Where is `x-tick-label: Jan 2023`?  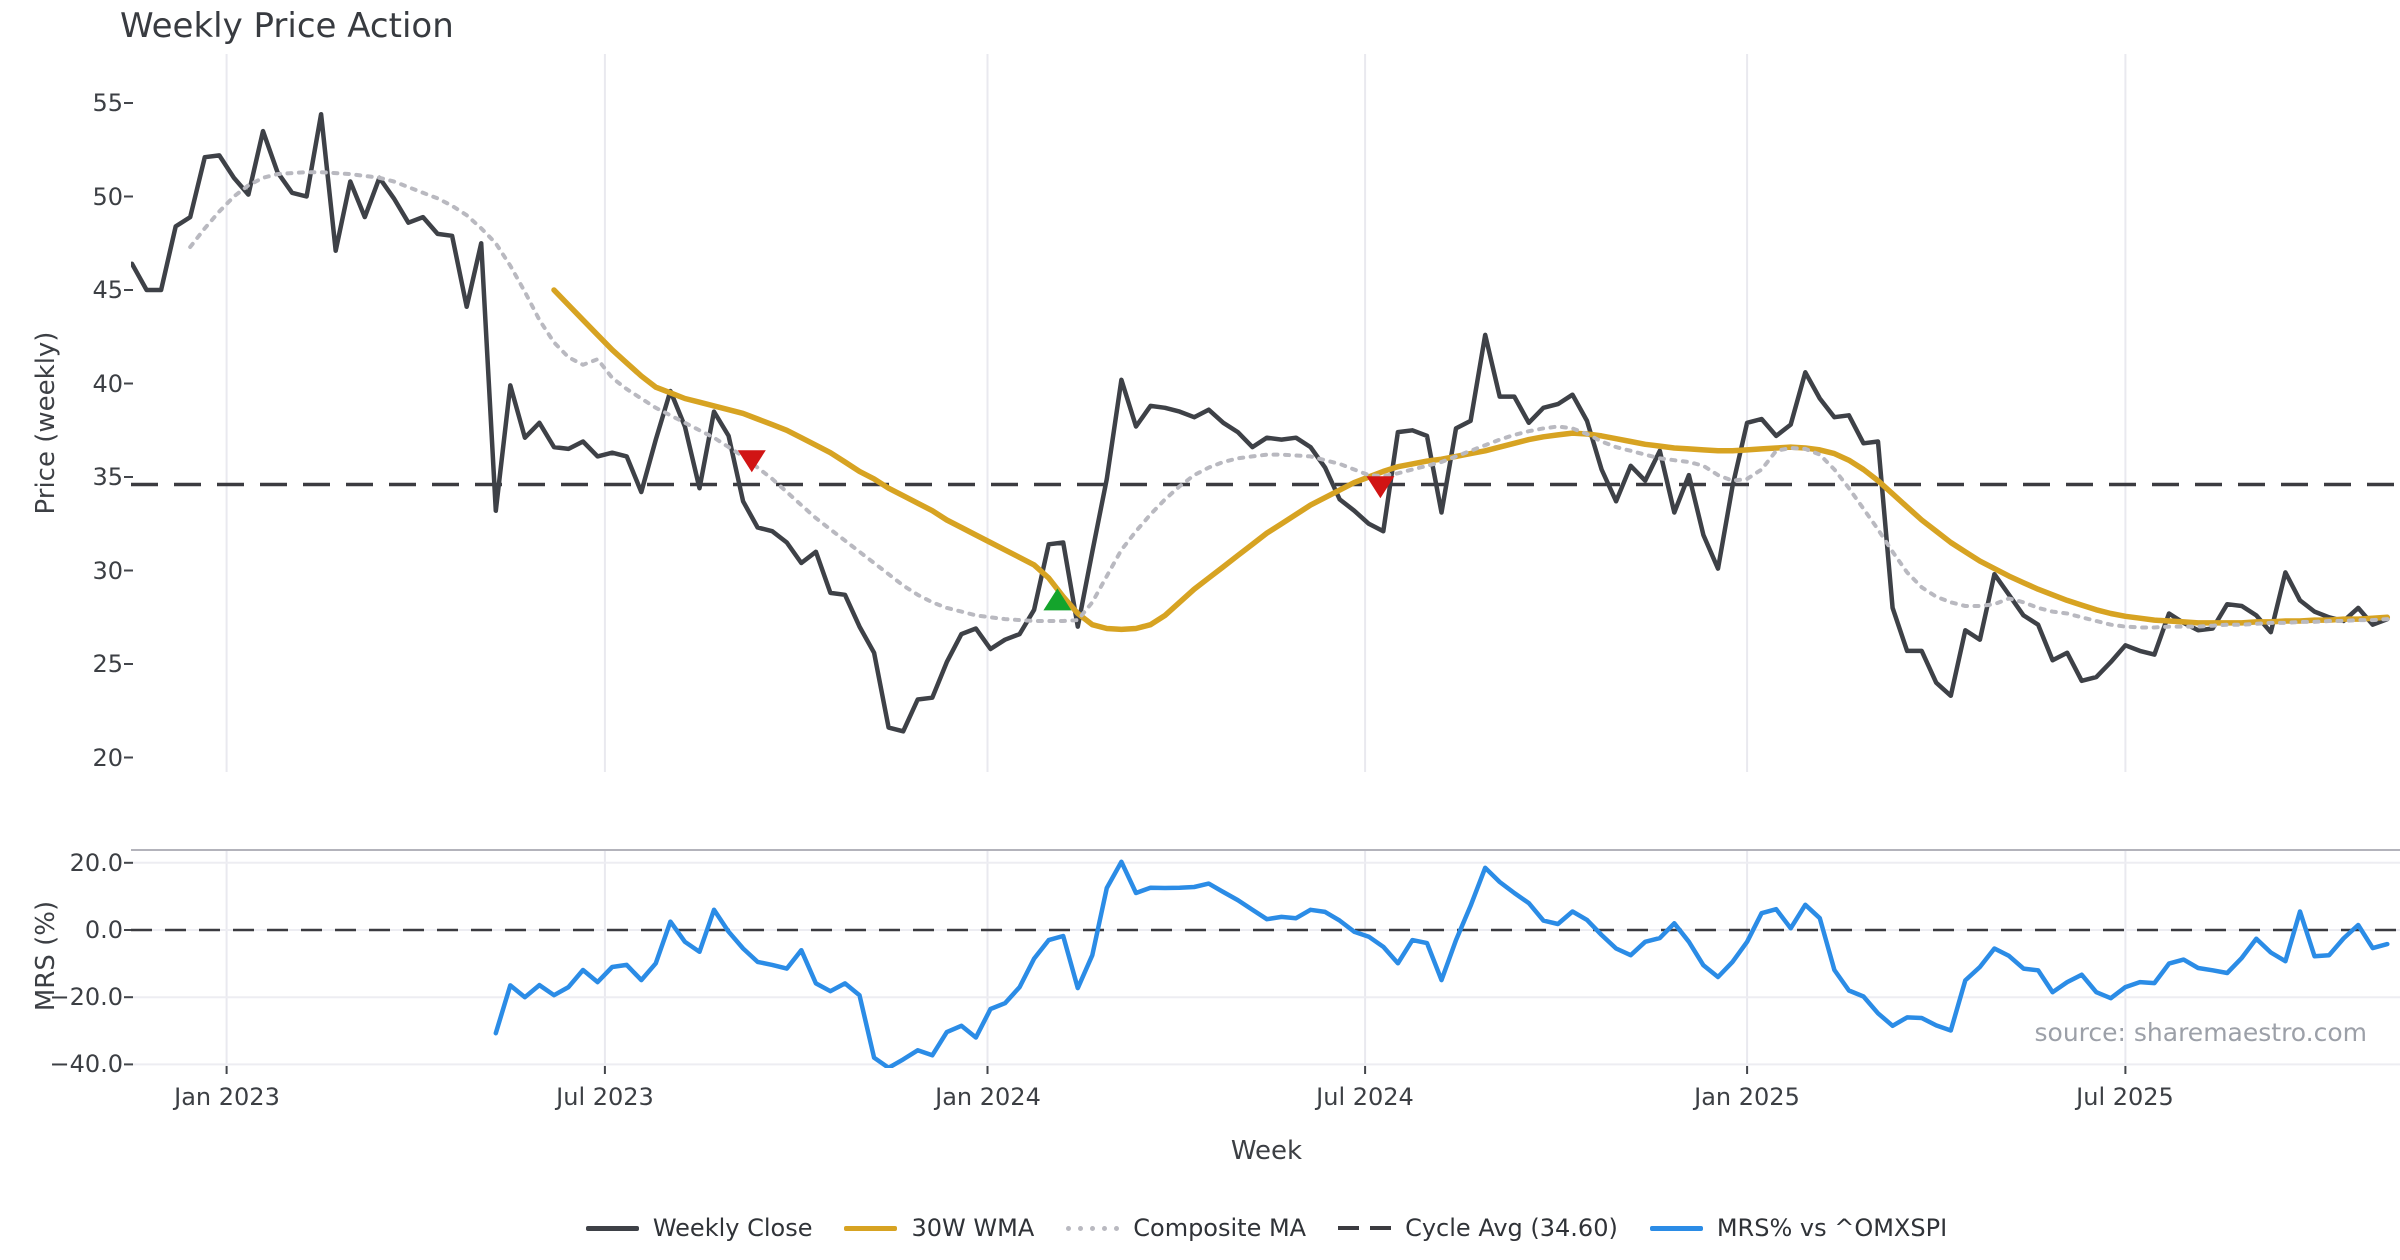 x-tick-label: Jan 2023 is located at coordinates (227, 1097).